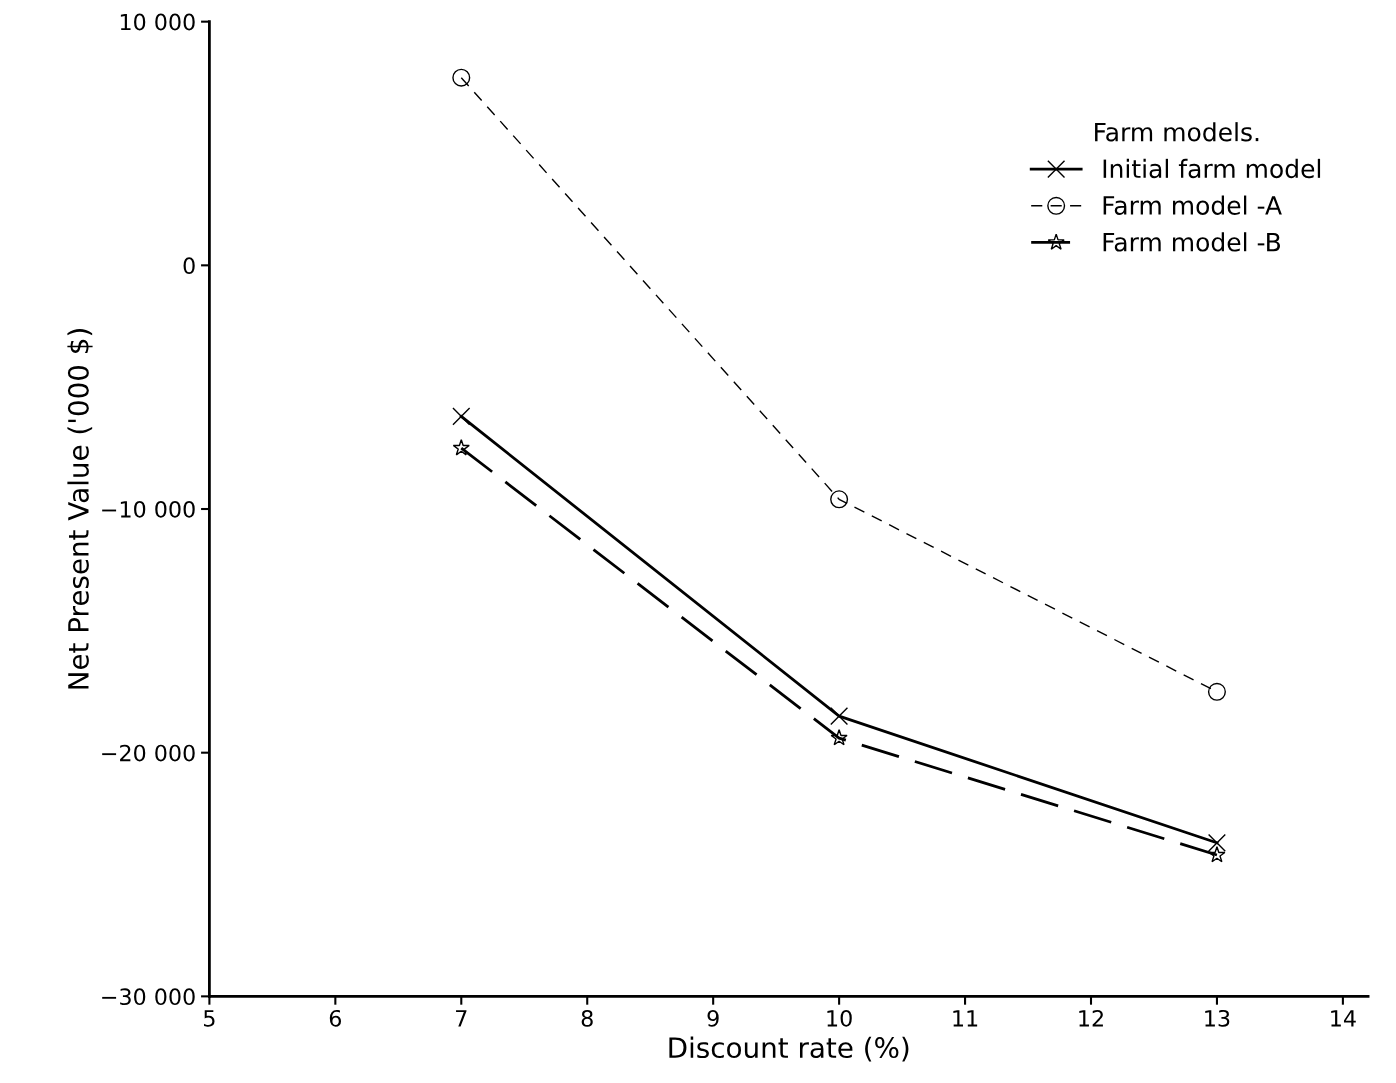  Describe the element at coordinates (461, 1018) in the screenshot. I see `x-tick-label: 7` at that location.